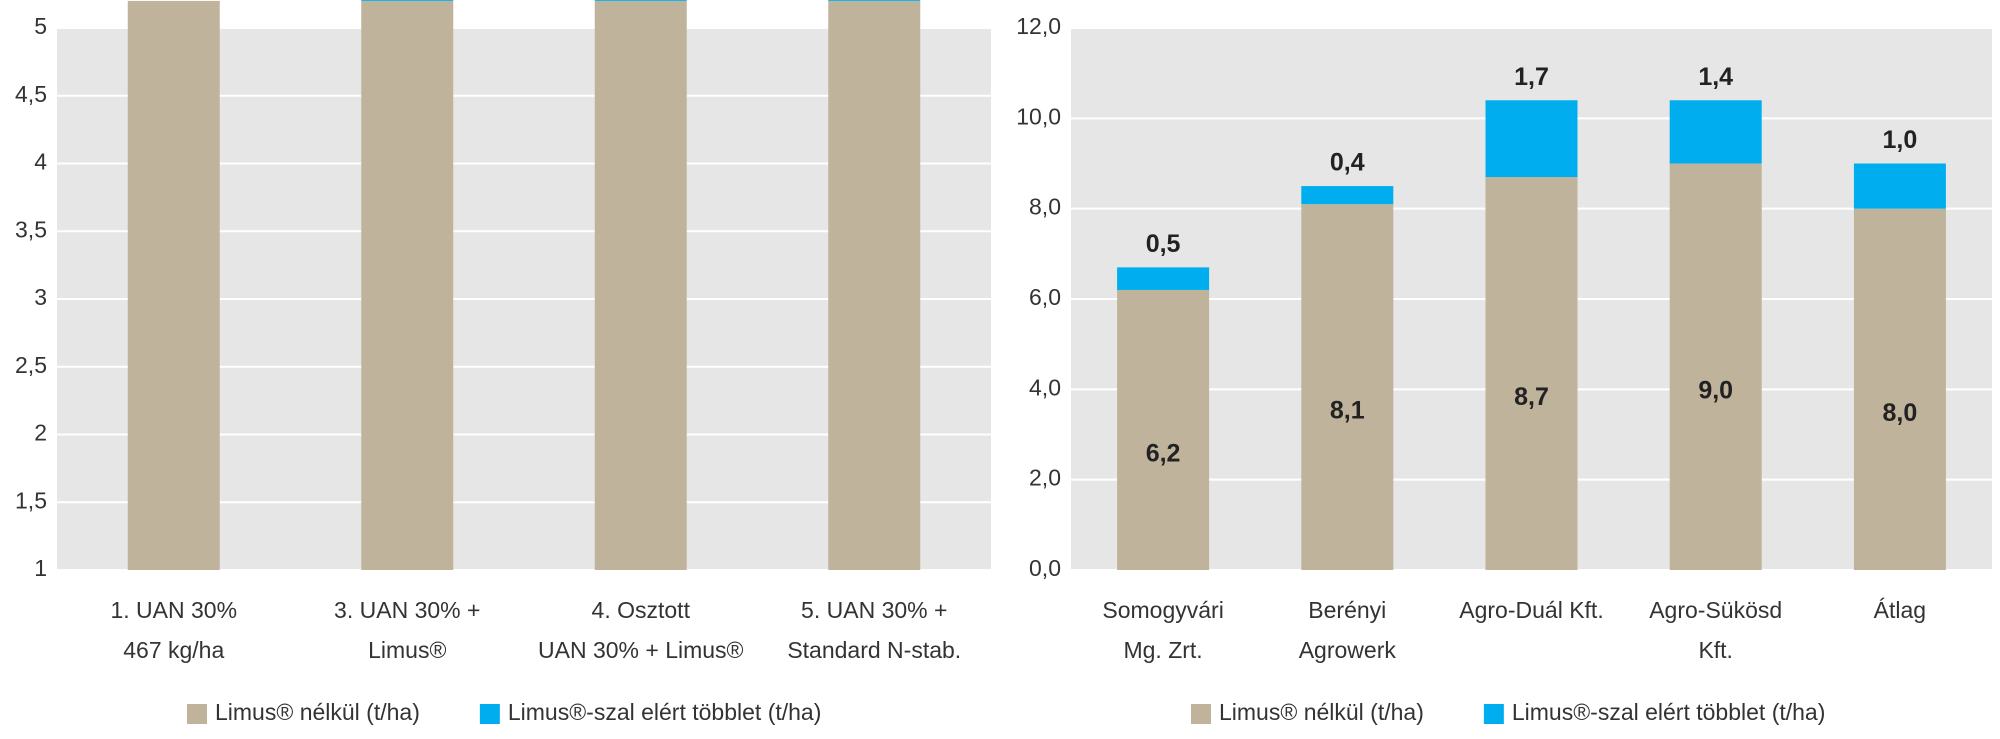  I want to click on x-tick-label: Mg. Zrt., so click(1162, 650).